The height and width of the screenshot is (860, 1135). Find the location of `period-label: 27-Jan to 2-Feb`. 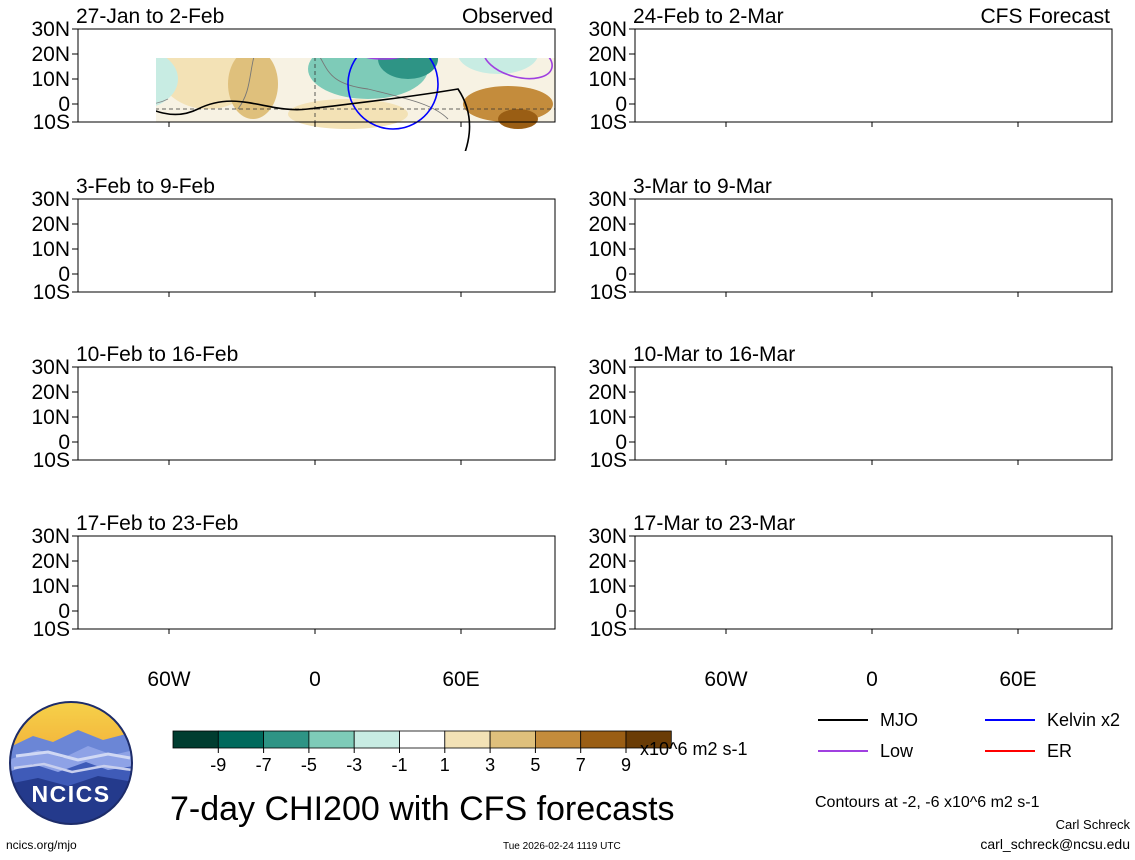

period-label: 27-Jan to 2-Feb is located at coordinates (150, 16).